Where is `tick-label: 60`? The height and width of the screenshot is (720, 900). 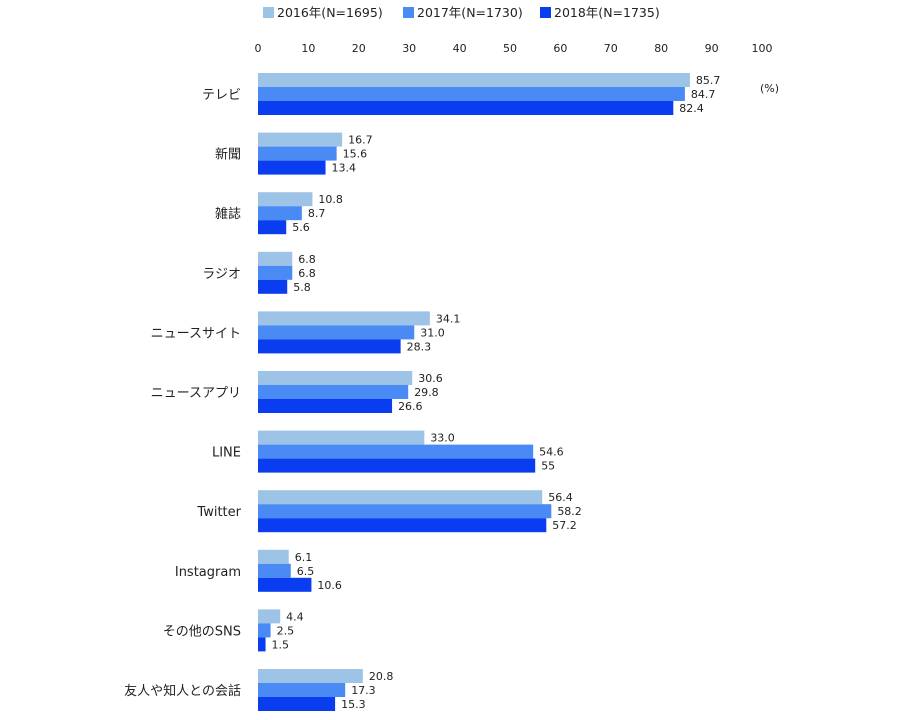 tick-label: 60 is located at coordinates (560, 48).